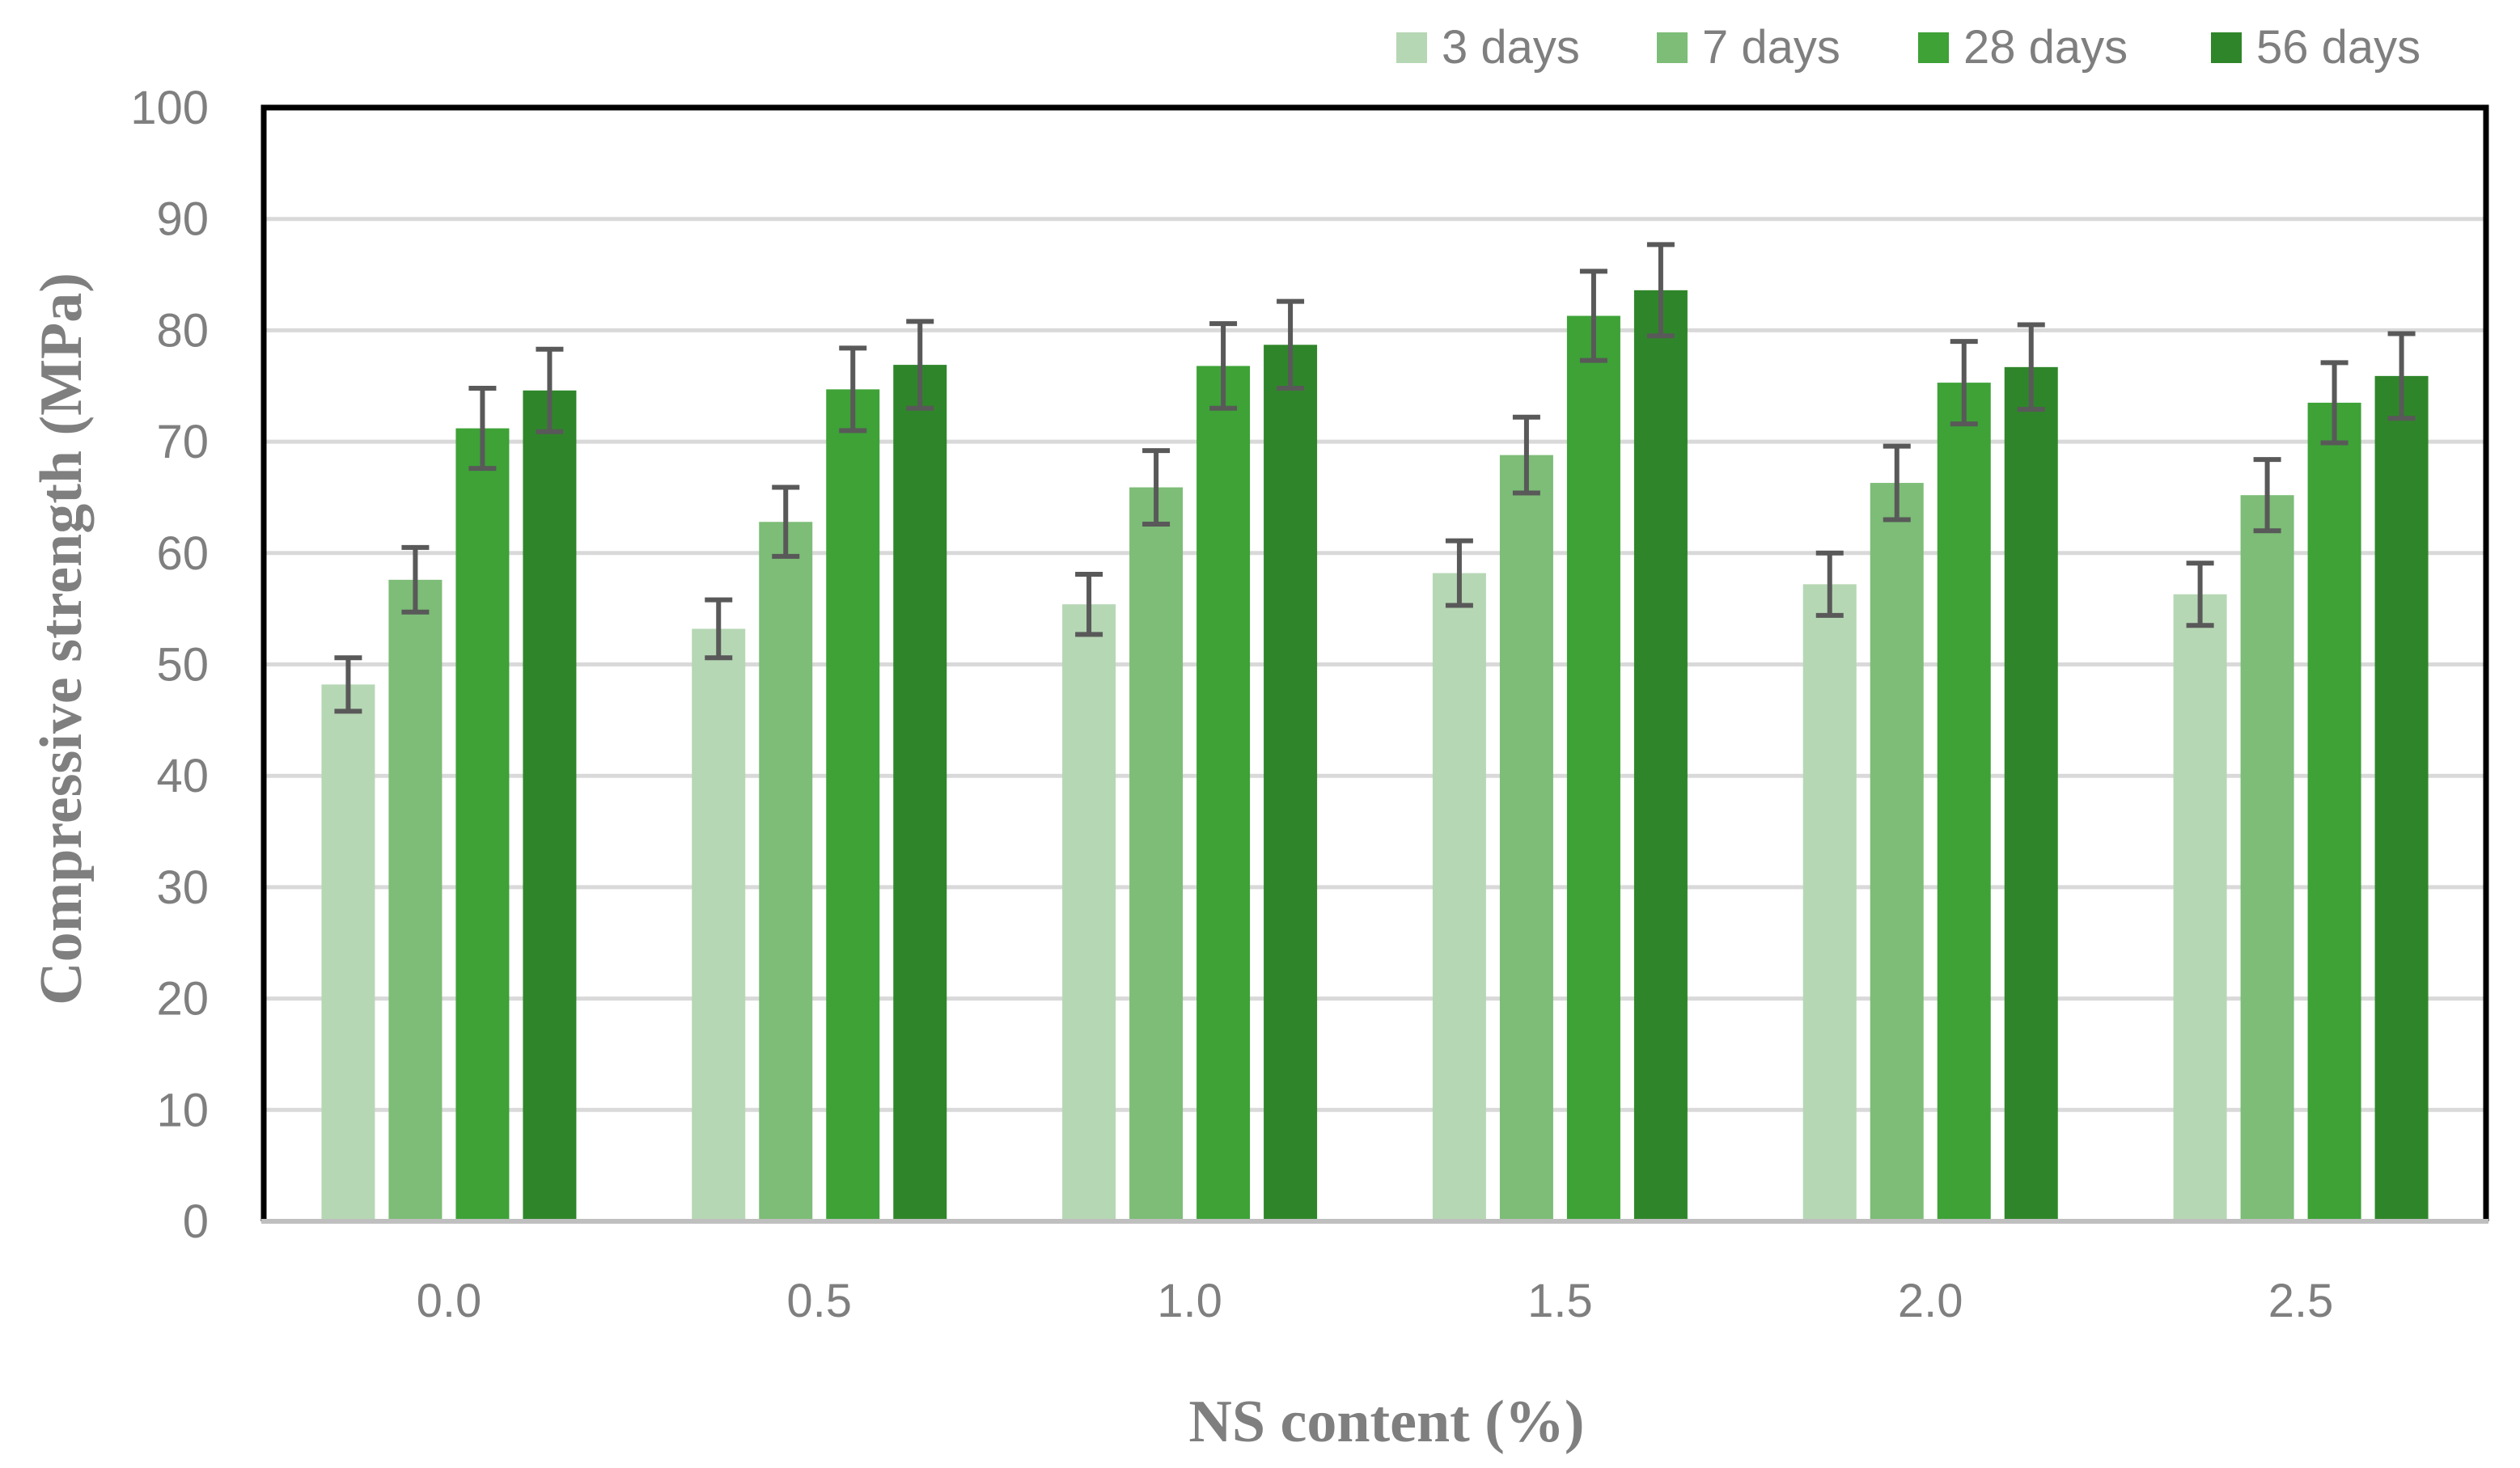  What do you see at coordinates (182, 330) in the screenshot?
I see `y-tick-label: 80` at bounding box center [182, 330].